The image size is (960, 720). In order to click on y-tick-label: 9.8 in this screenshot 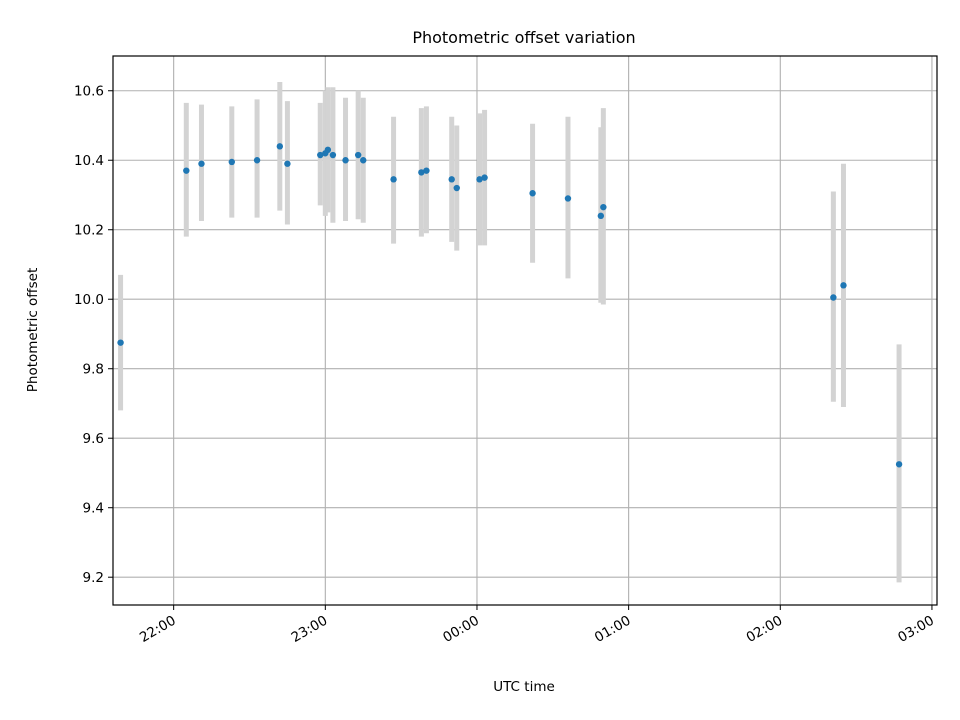, I will do `click(93, 370)`.